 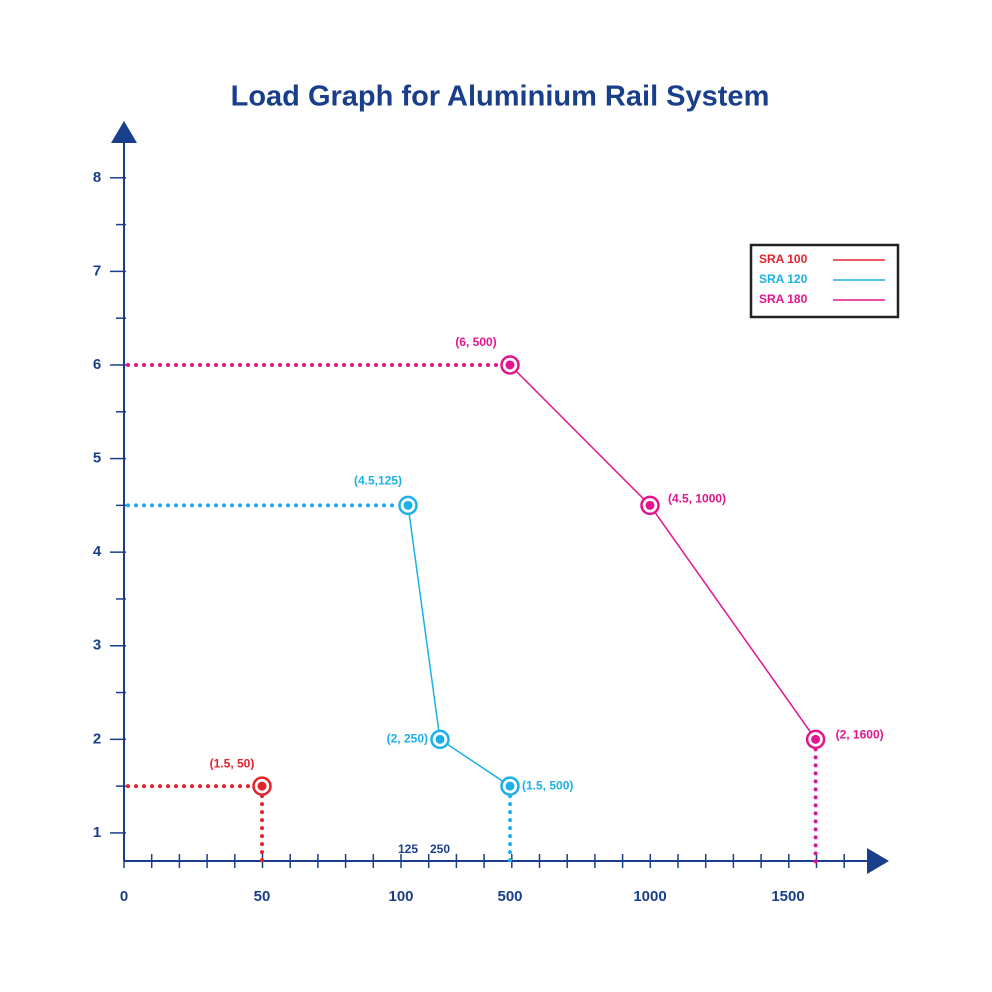 I want to click on chart-title: Load Graph for Aluminium Rail System, so click(x=500, y=97).